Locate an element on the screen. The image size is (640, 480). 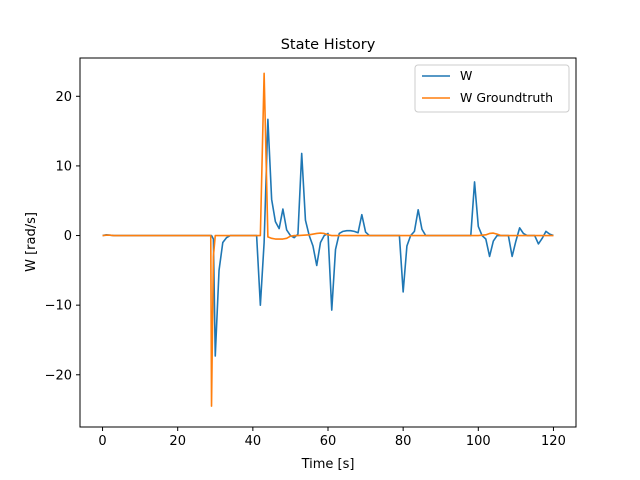
legend-label-w-groundtruth: W Groundtruth is located at coordinates (506, 97).